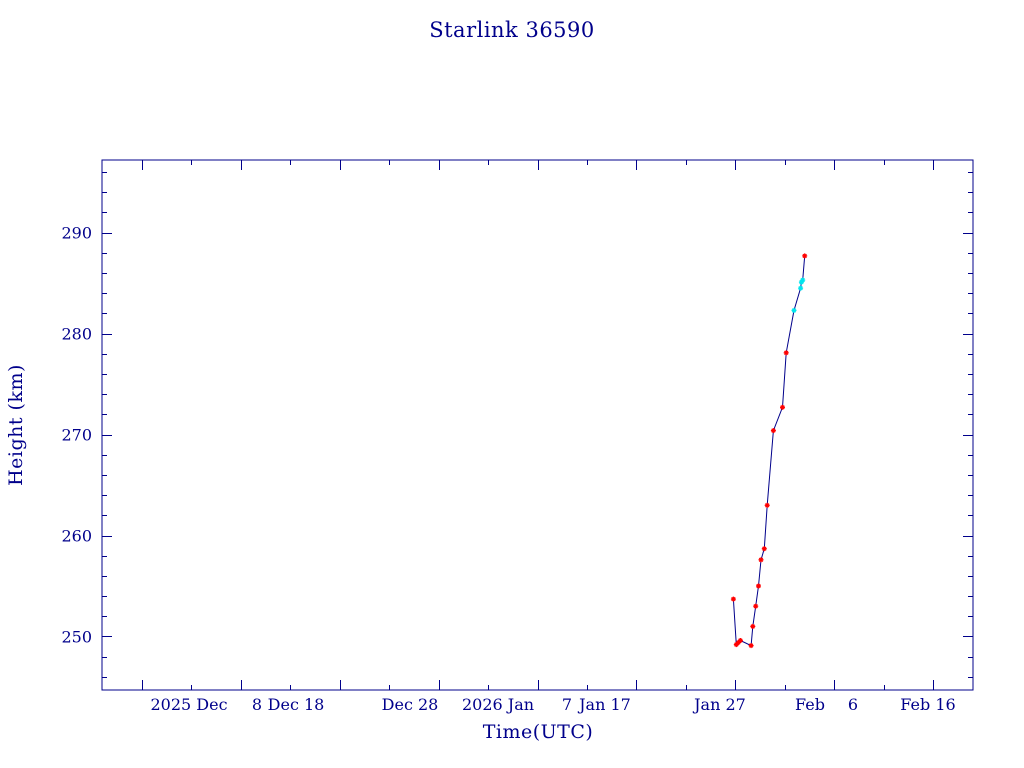  I want to click on x-tick-label: Feb 16, so click(927, 704).